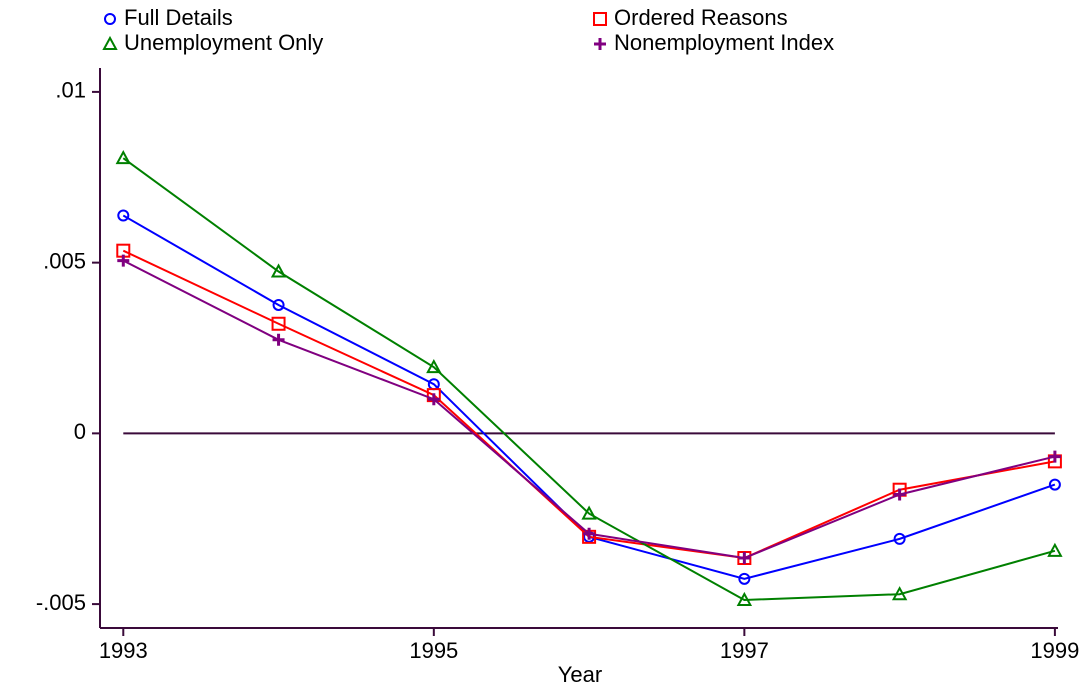 The height and width of the screenshot is (691, 1091). I want to click on x-tick-label: 1993, so click(123, 650).